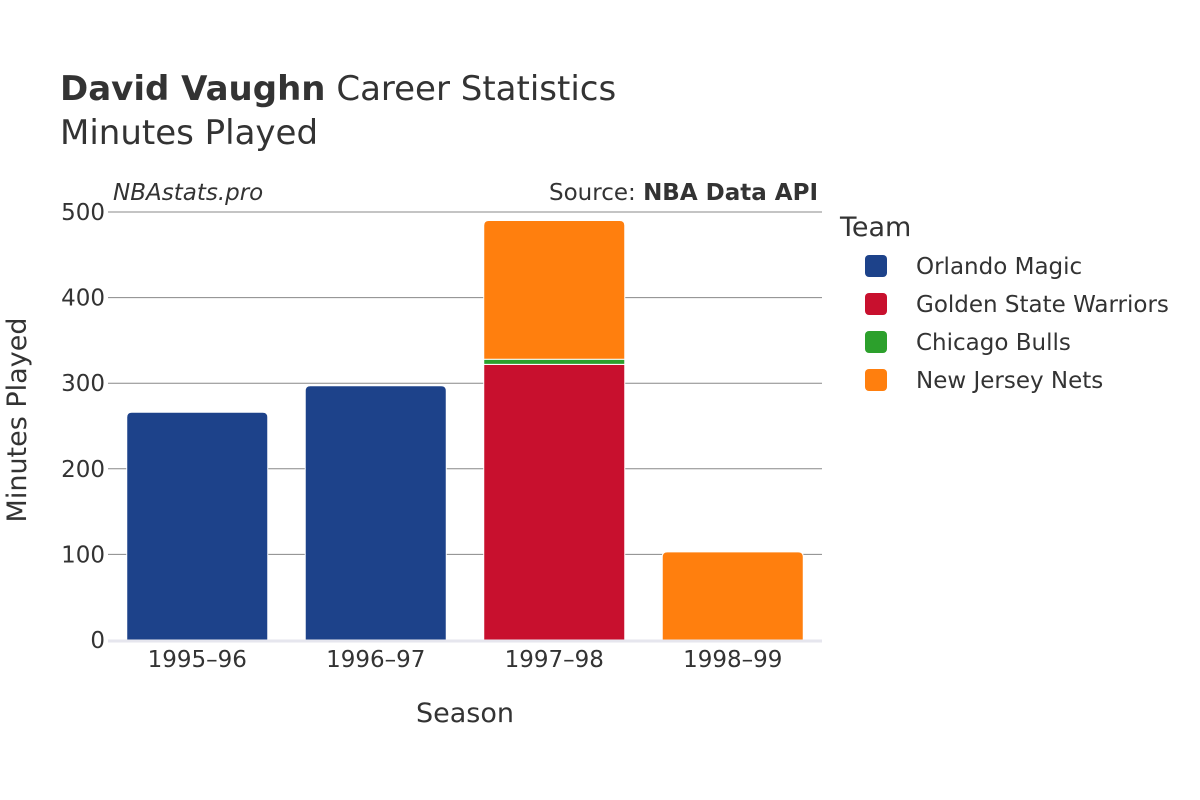 The height and width of the screenshot is (800, 1200). I want to click on x-tick-label: 1996–97, so click(375, 660).